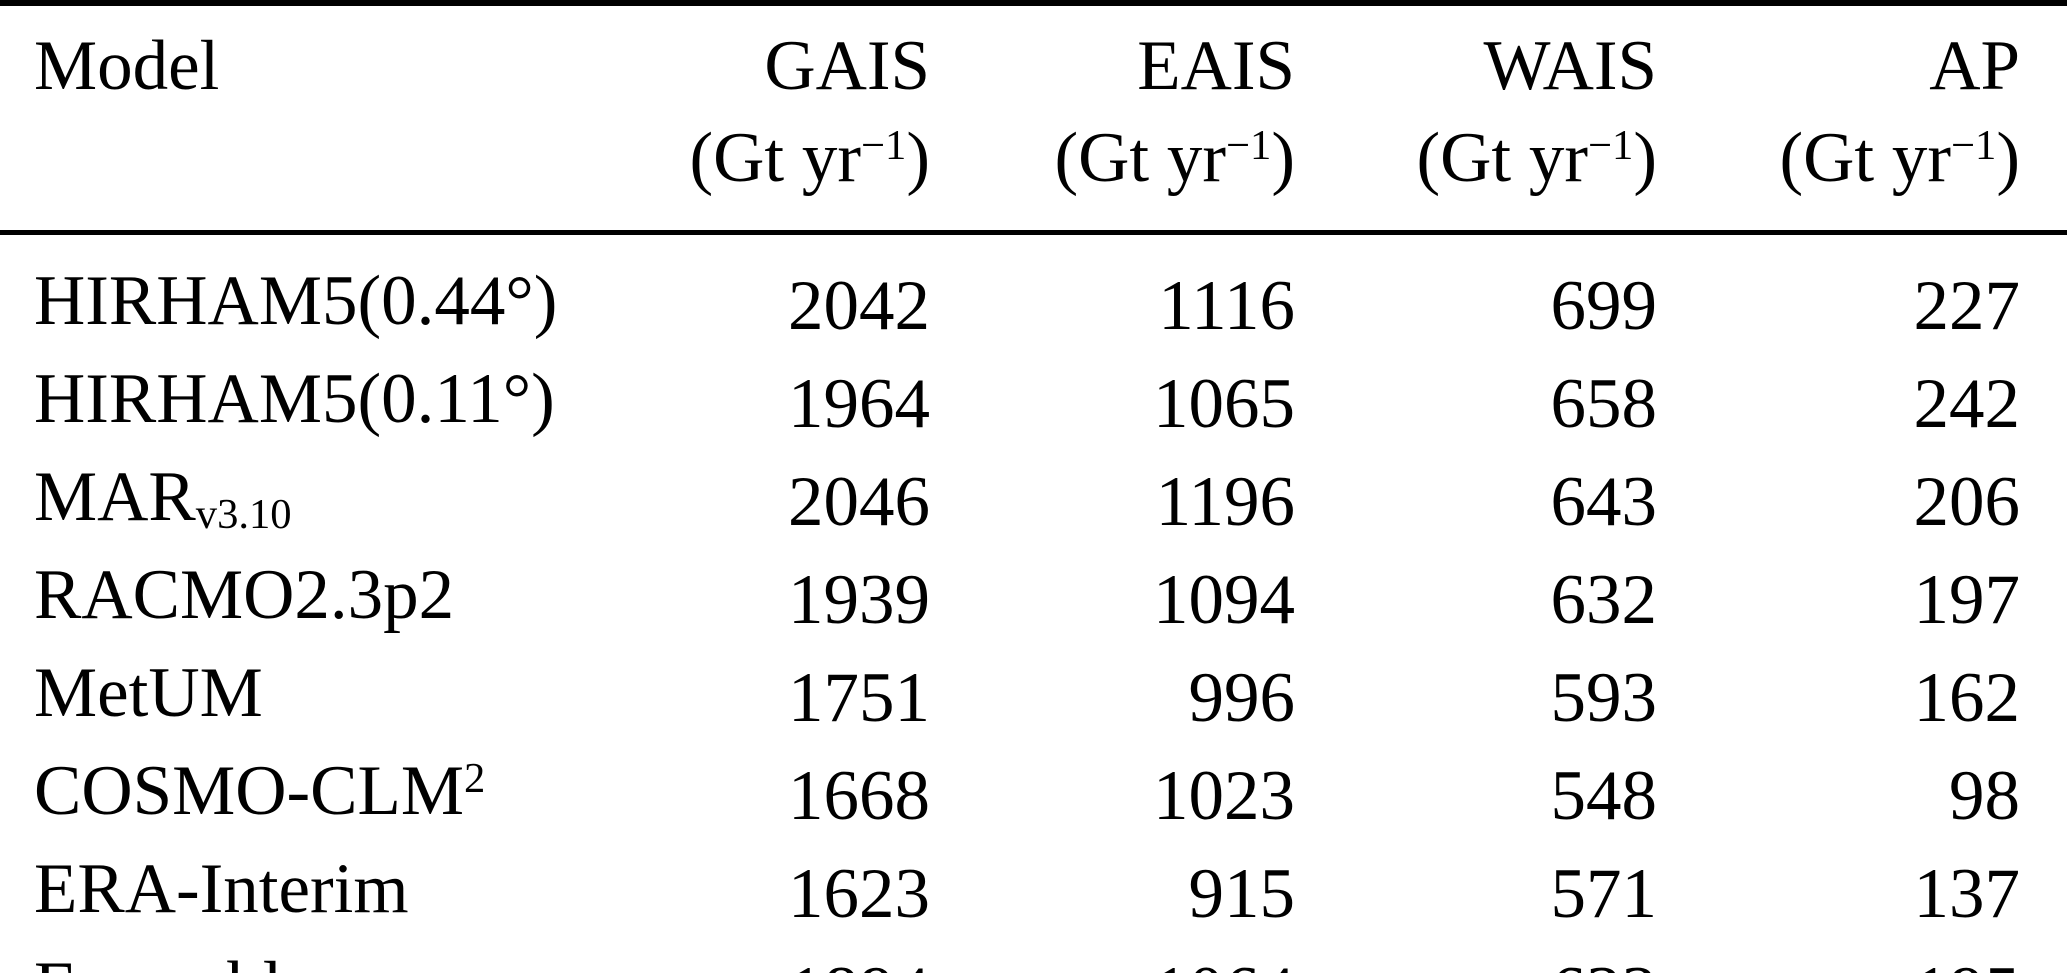  Describe the element at coordinates (1974, 66) in the screenshot. I see `column-header-label: AP` at that location.